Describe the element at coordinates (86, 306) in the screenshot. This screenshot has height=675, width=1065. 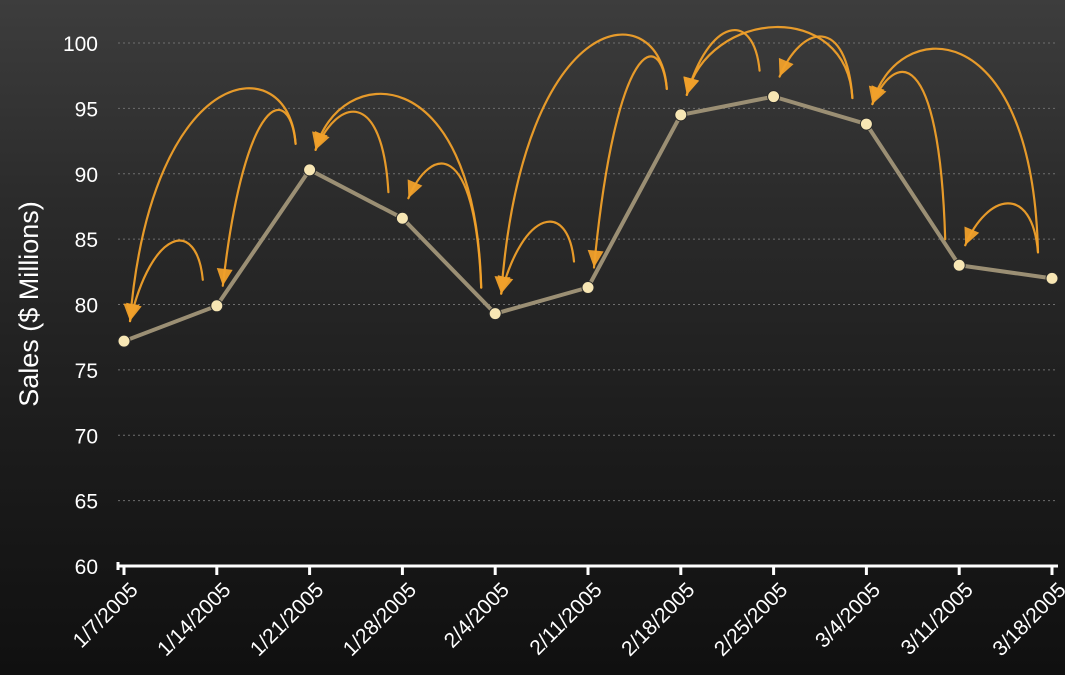
I see `y-tick-label: 80` at that location.